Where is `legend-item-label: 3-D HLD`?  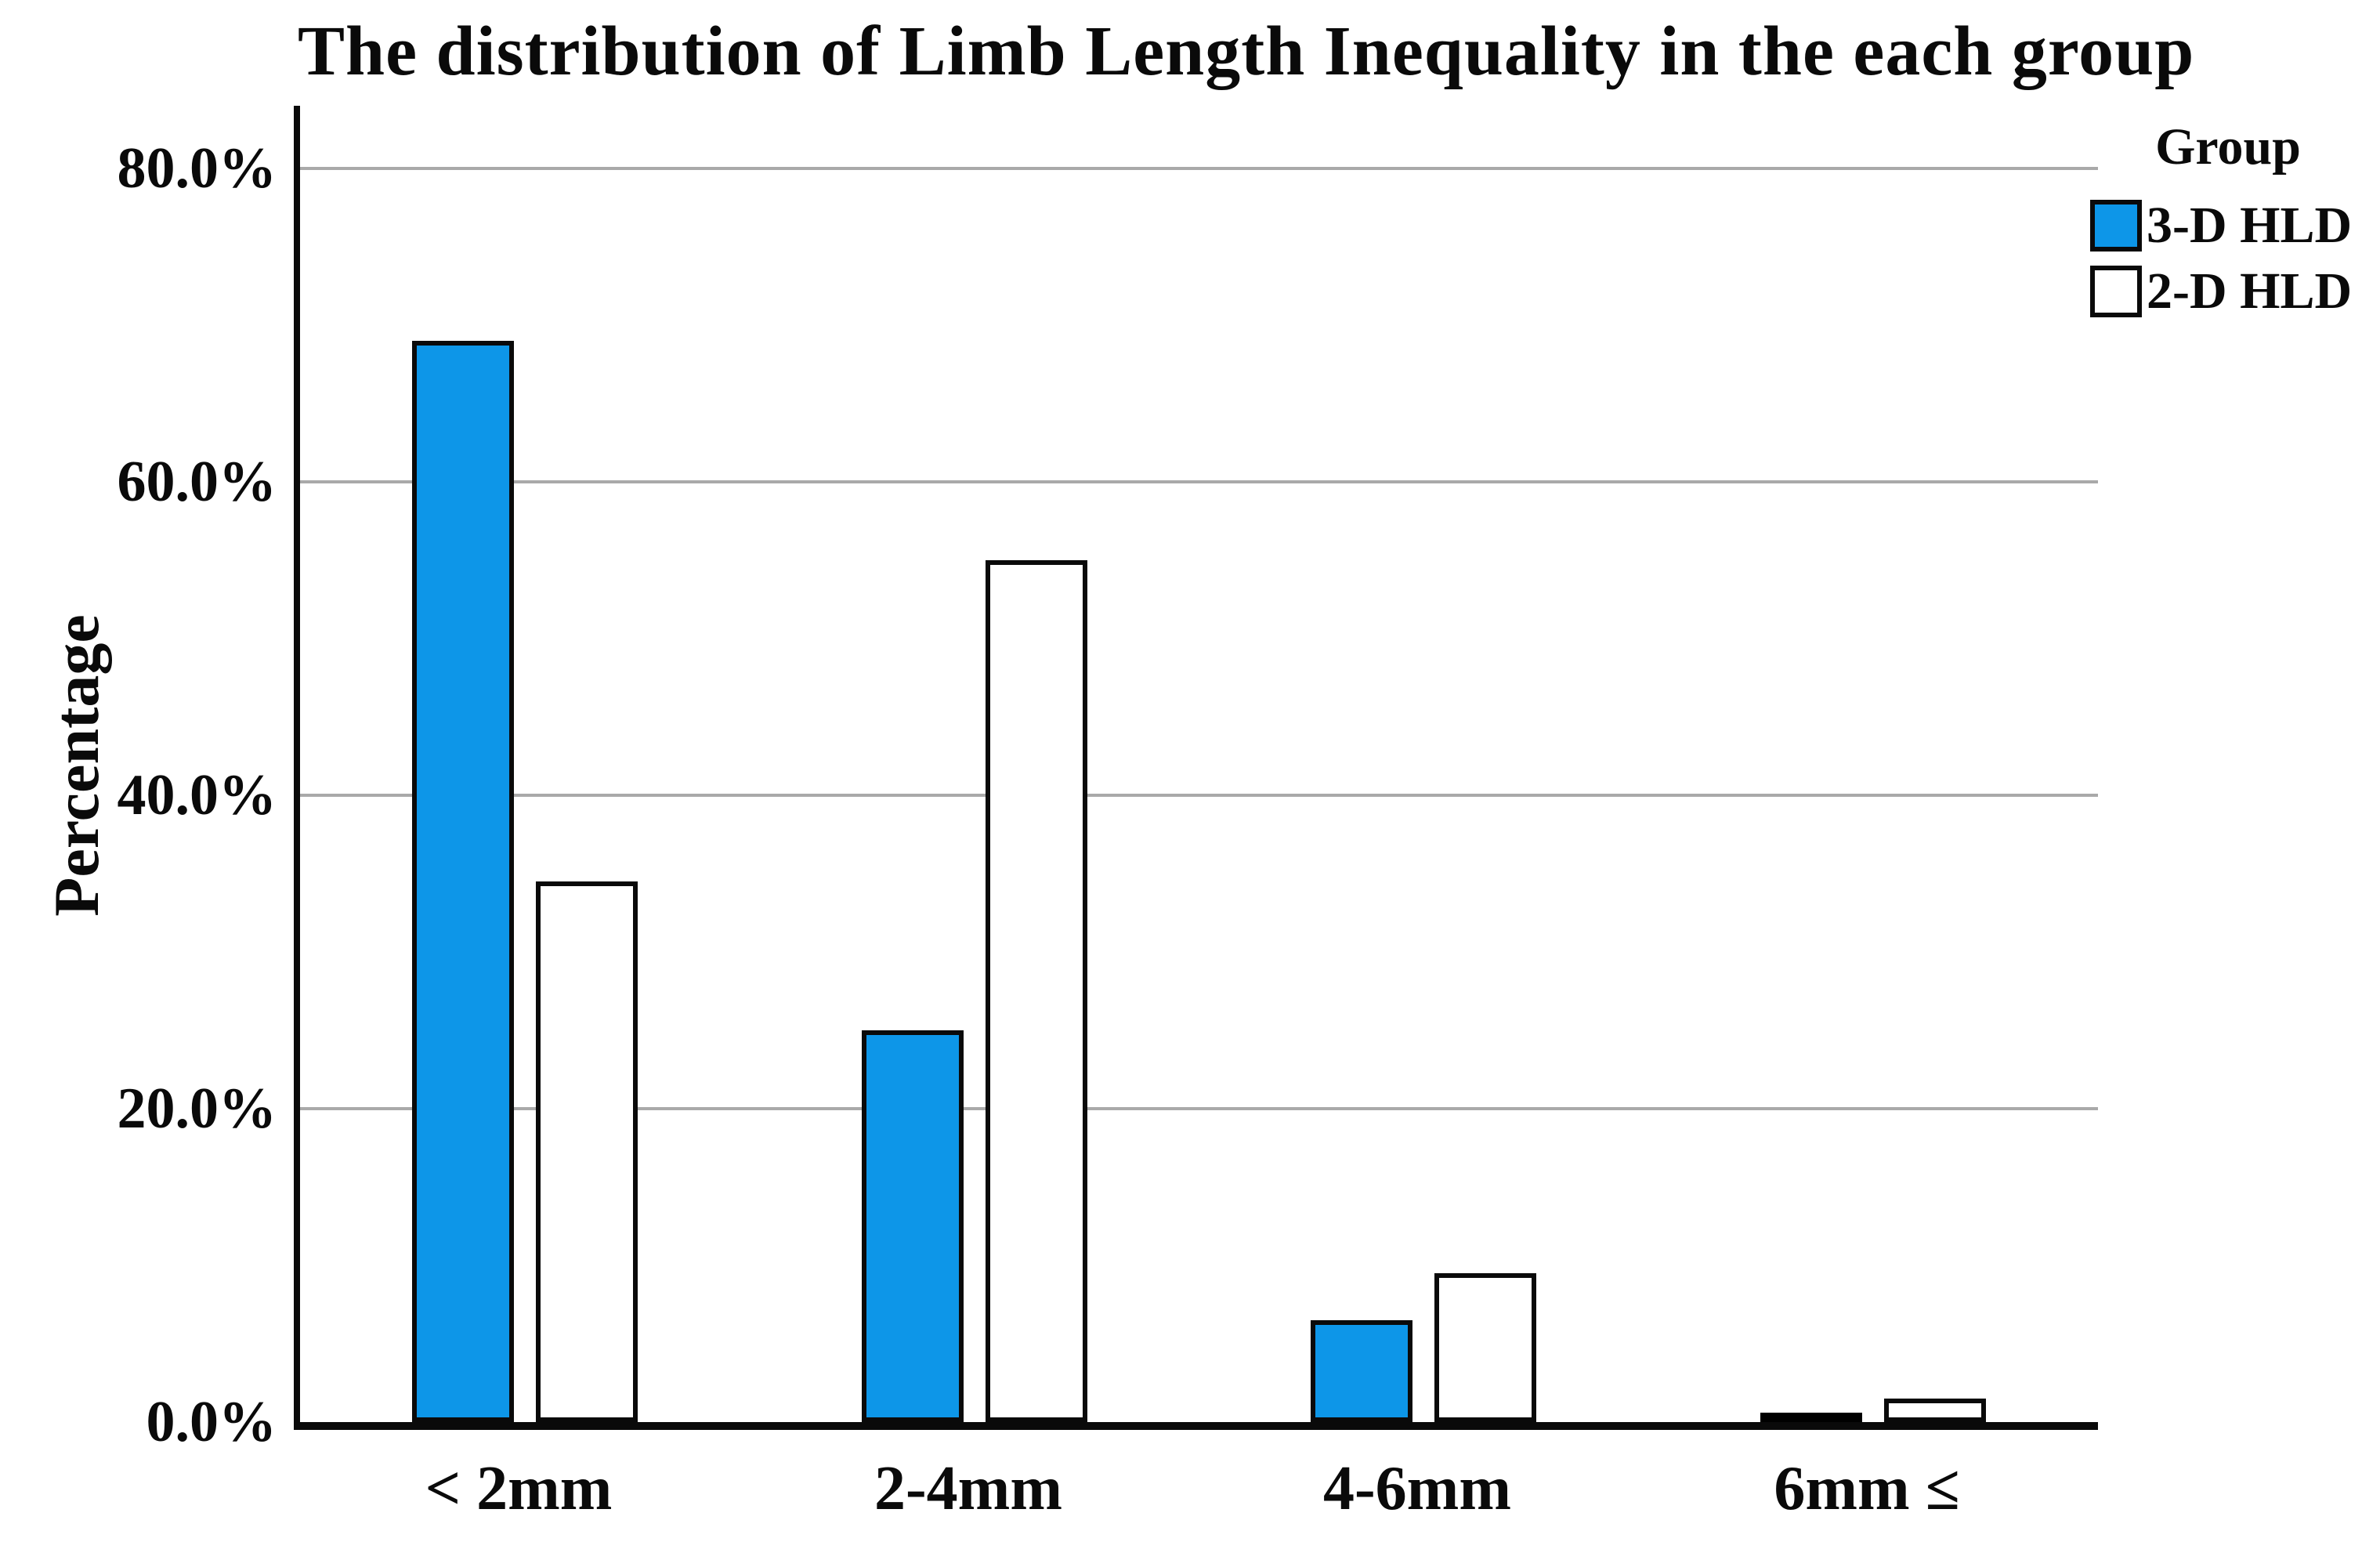 legend-item-label: 3-D HLD is located at coordinates (2250, 226).